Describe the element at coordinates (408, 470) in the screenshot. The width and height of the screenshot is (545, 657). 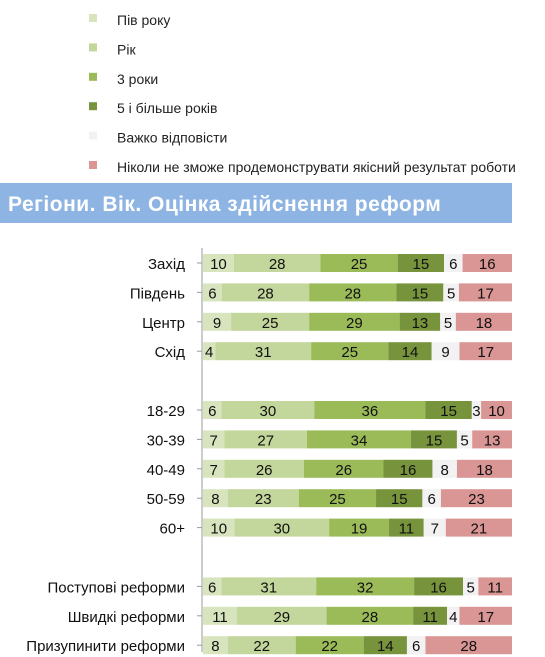
I see `data-label: 16` at that location.